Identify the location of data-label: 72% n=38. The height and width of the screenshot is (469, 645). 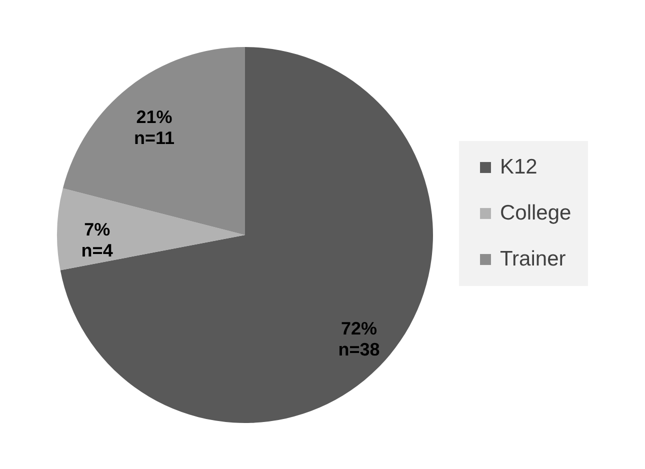
(359, 339).